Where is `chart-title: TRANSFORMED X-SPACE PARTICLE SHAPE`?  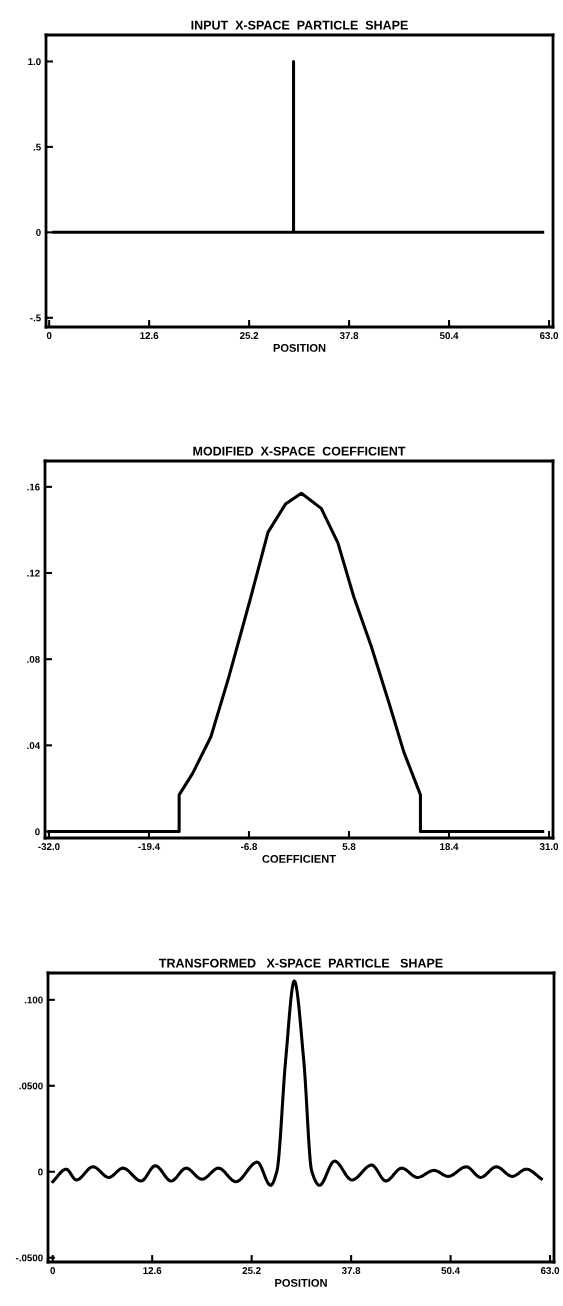 chart-title: TRANSFORMED X-SPACE PARTICLE SHAPE is located at coordinates (301, 963).